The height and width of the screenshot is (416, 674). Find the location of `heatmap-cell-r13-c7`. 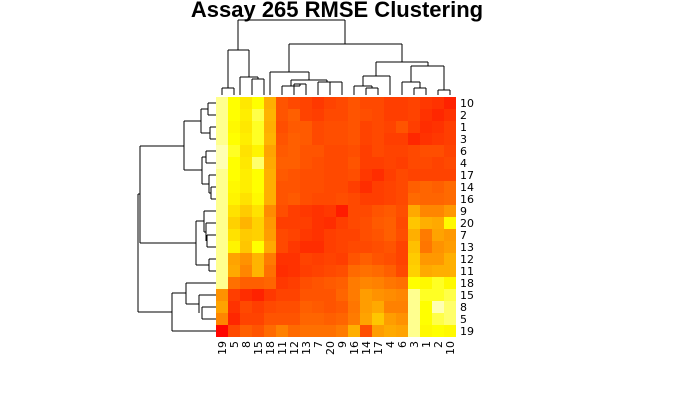

heatmap-cell-r13-c7 is located at coordinates (318, 247).